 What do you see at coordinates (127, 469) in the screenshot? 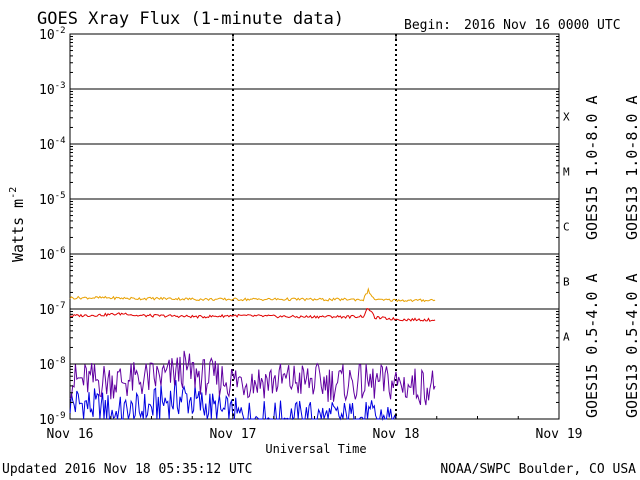
I see `updated-timestamp: Updated 2016 Nov 18 05:35:12 UTC` at bounding box center [127, 469].